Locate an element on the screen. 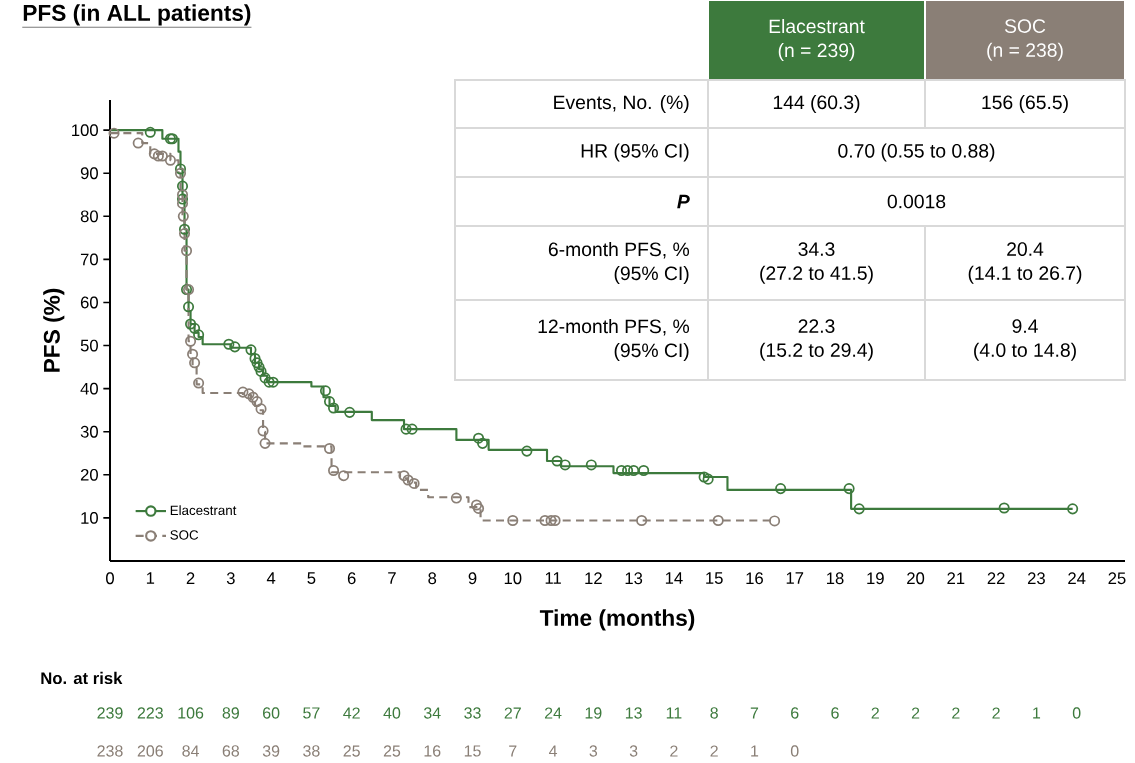 This screenshot has width=1135, height=763. annotation: 9.4 is located at coordinates (1025, 326).